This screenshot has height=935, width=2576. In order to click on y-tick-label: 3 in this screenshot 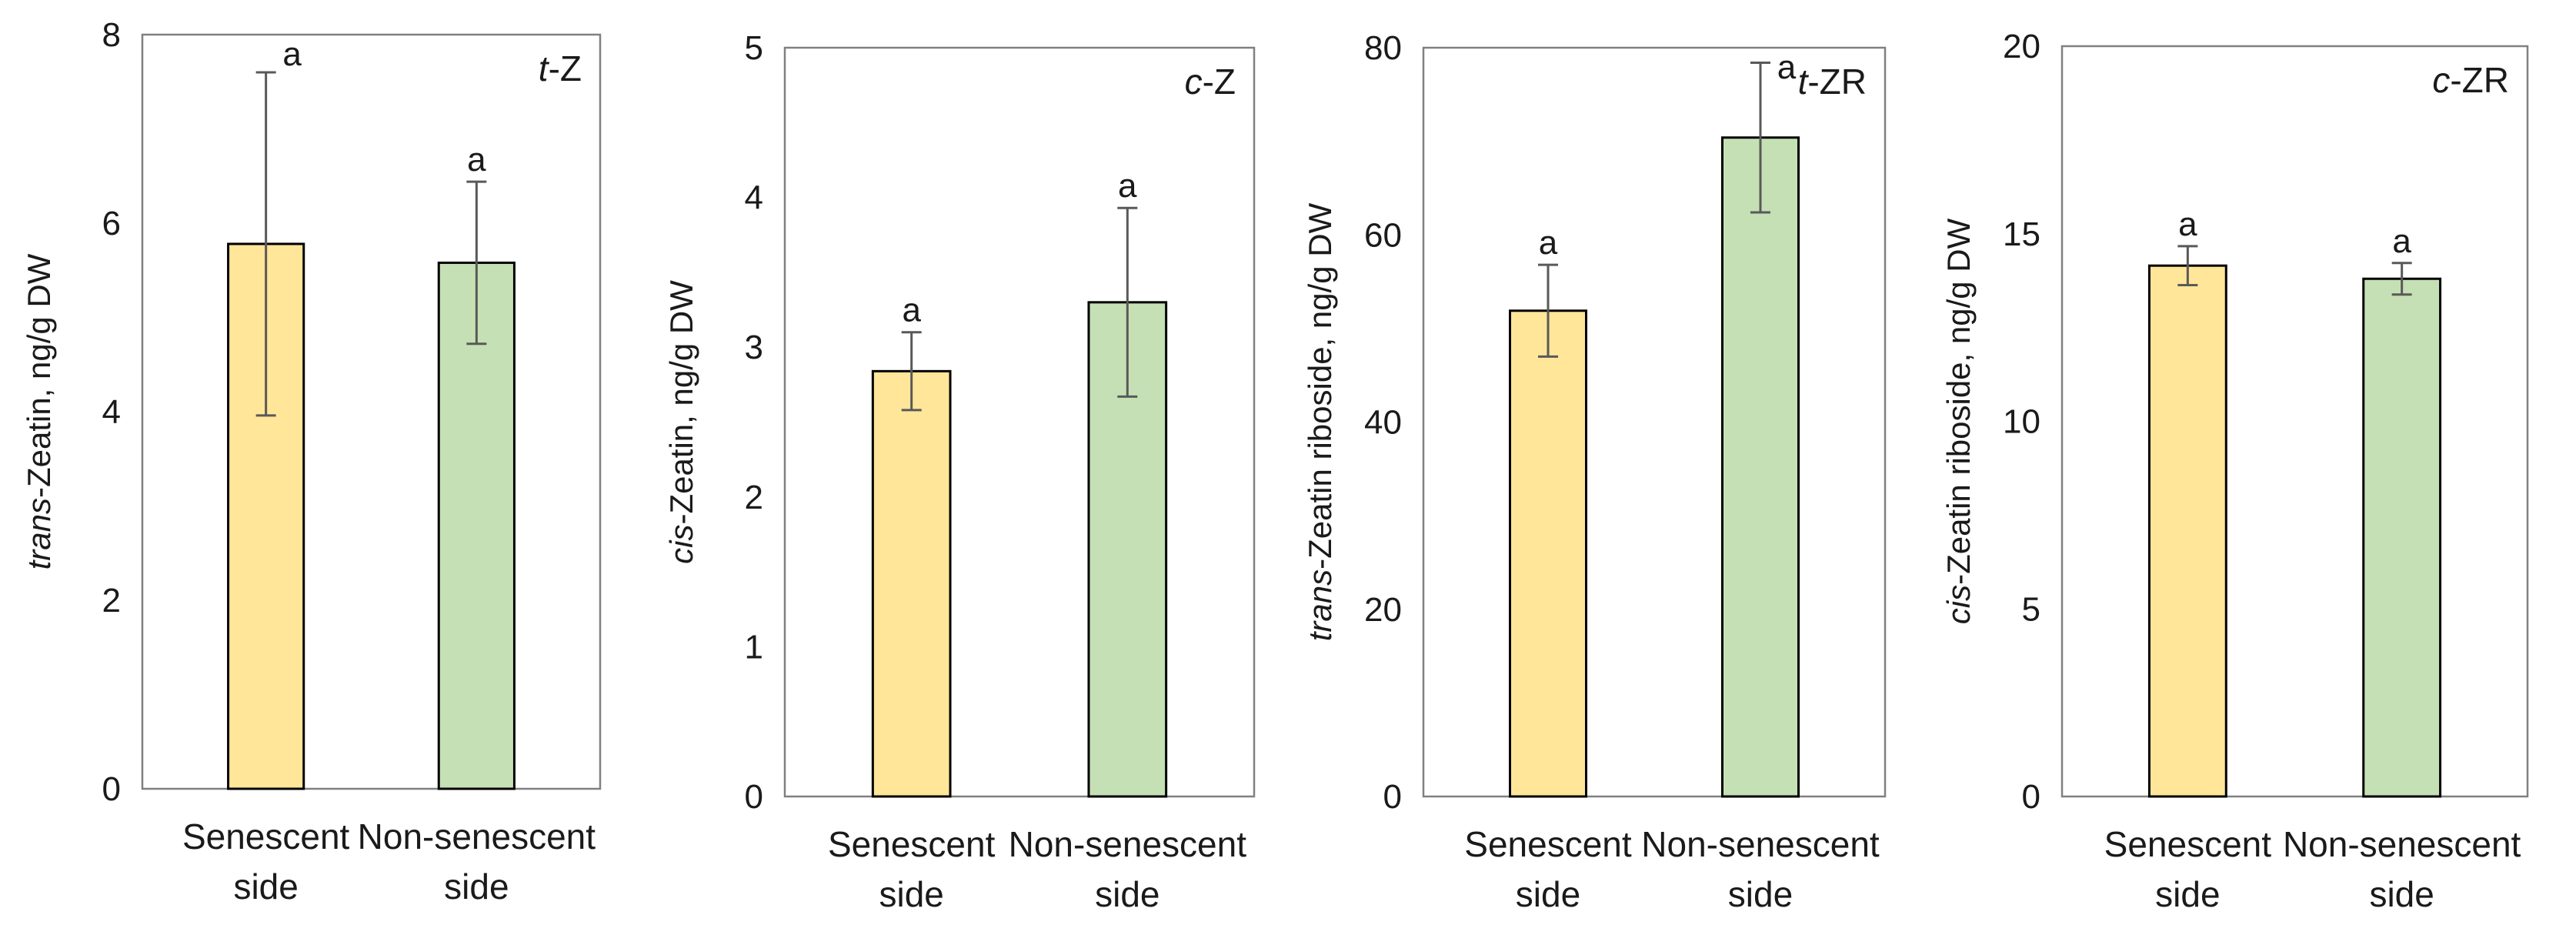, I will do `click(754, 348)`.